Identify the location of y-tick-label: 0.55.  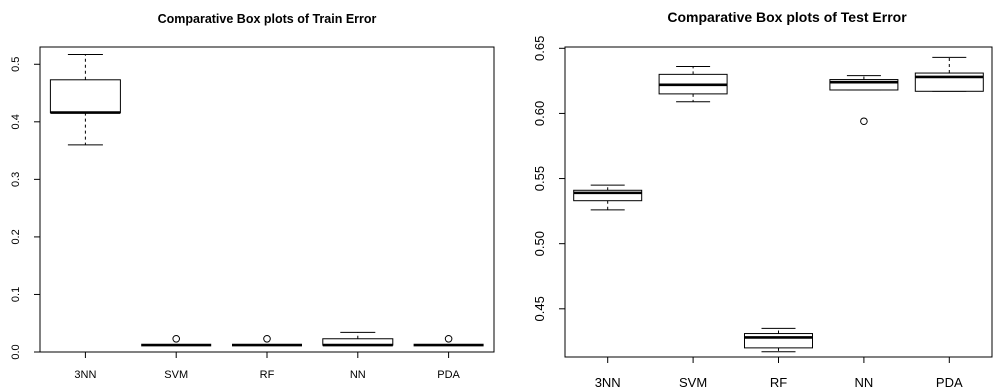
(539, 178).